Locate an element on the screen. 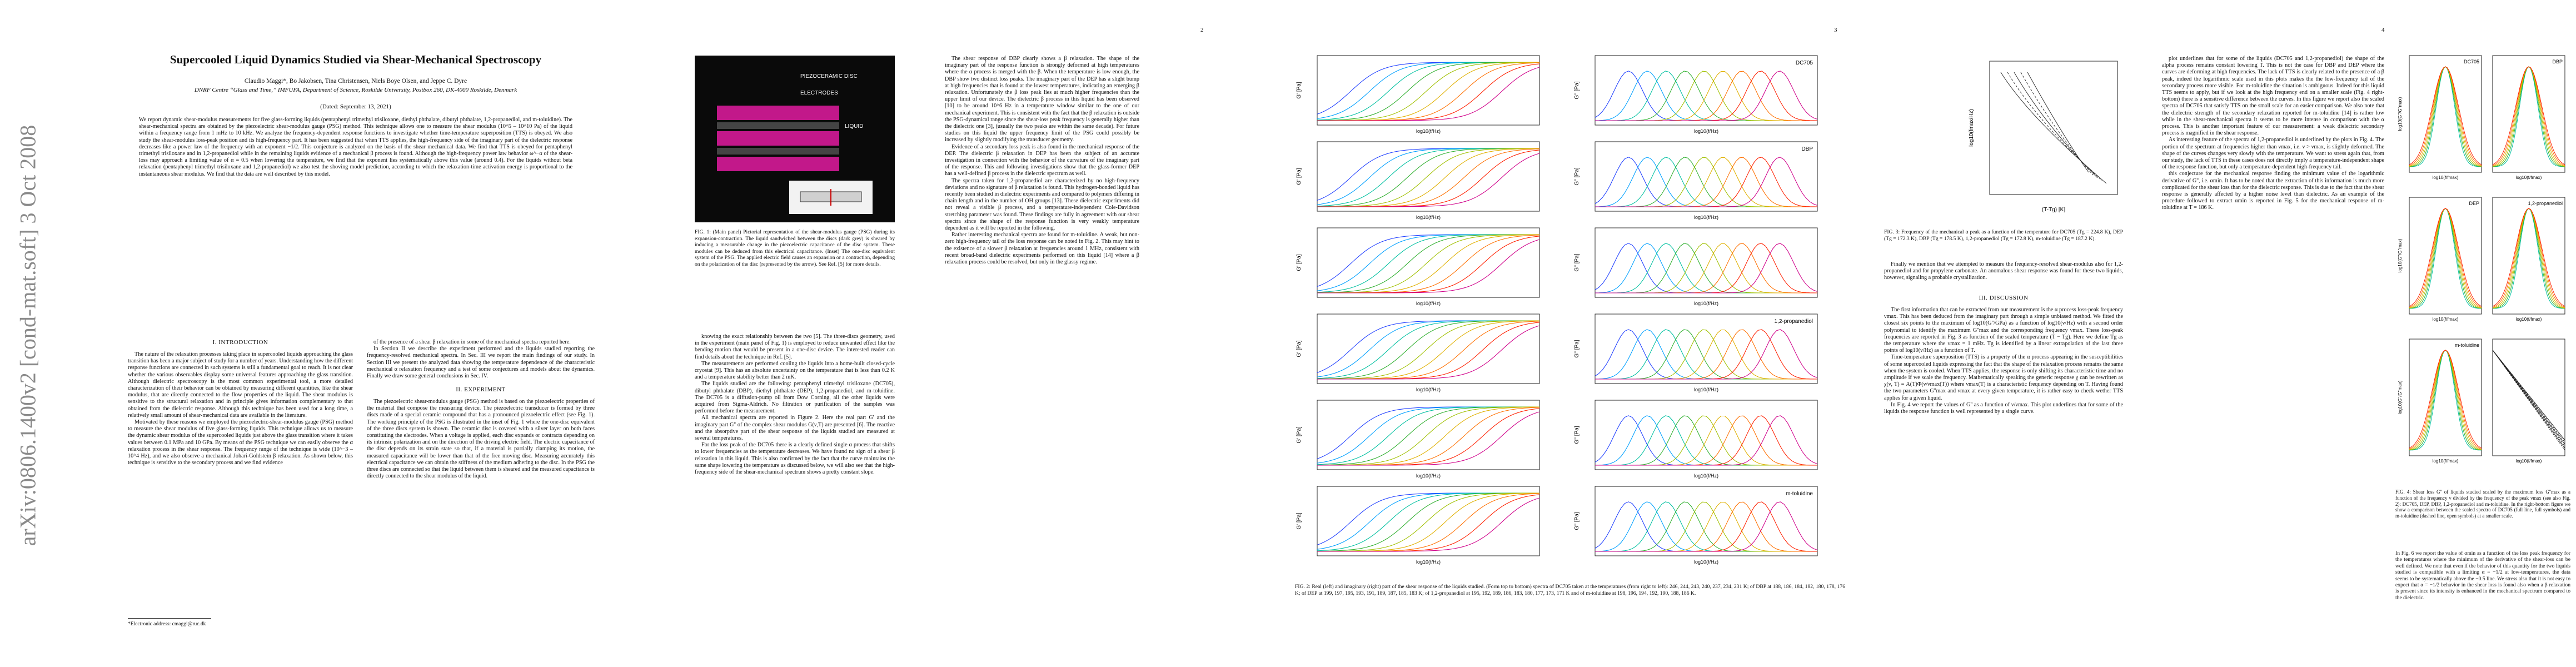 The height and width of the screenshot is (667, 2576). panel-label: DC705 is located at coordinates (2471, 61).